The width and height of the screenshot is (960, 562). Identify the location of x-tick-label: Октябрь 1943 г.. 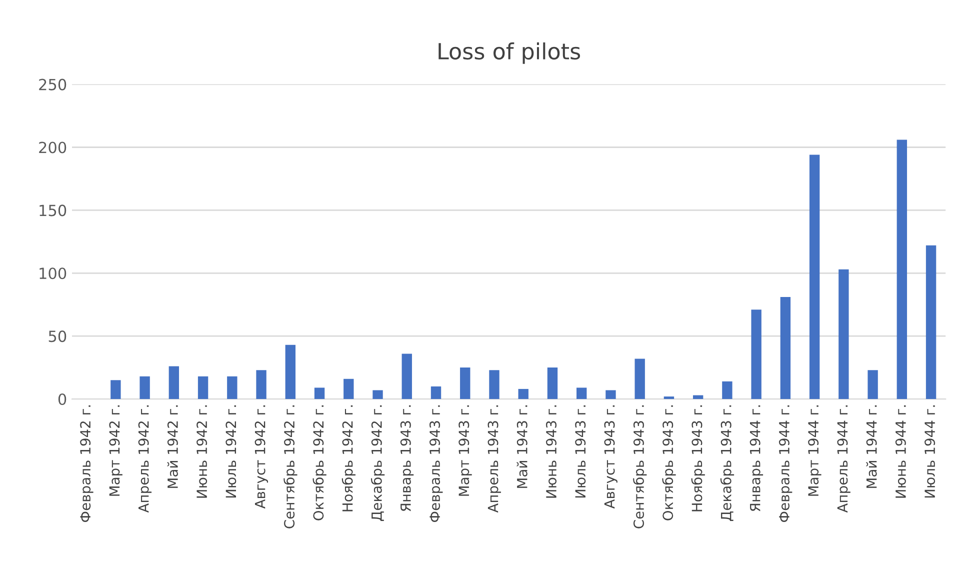
(669, 462).